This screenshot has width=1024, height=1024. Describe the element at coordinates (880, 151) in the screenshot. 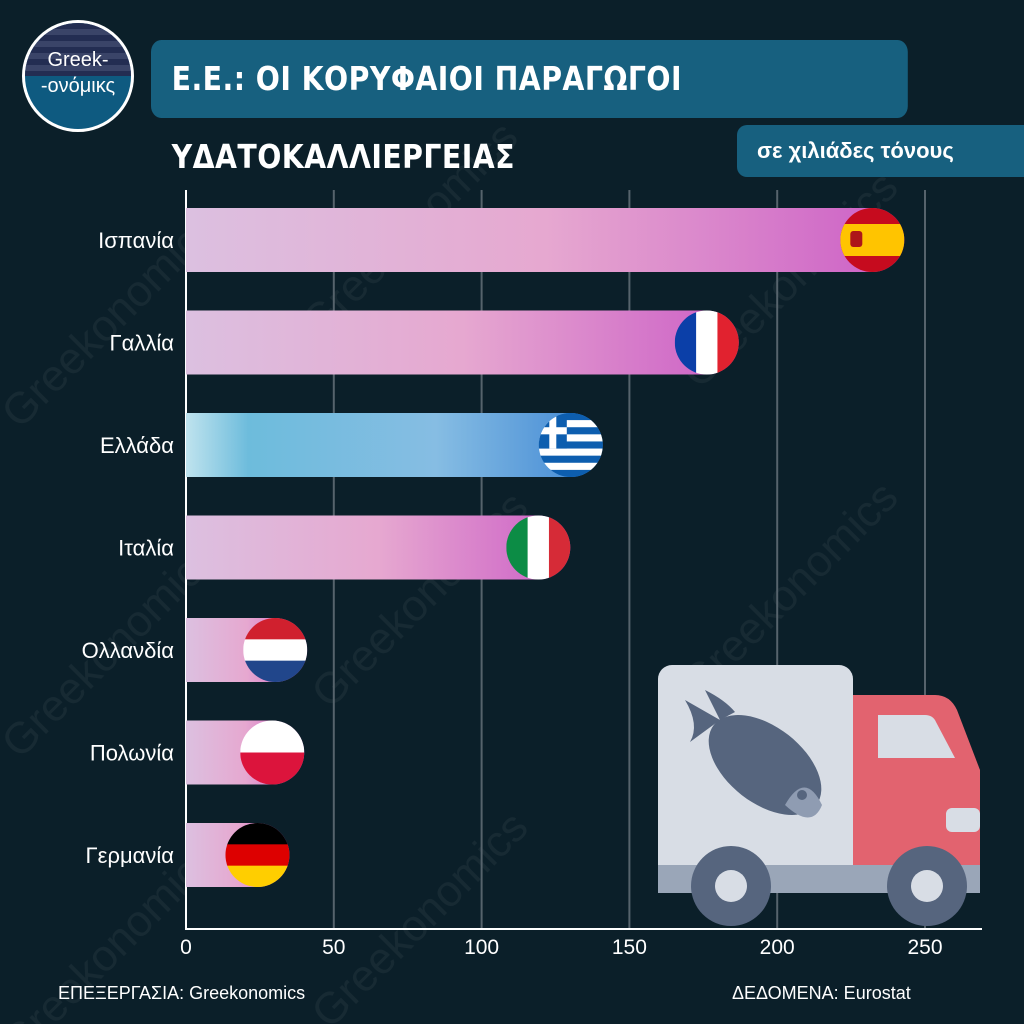

I see `chart-subtitle: σε χιλιάδες τόνους` at that location.